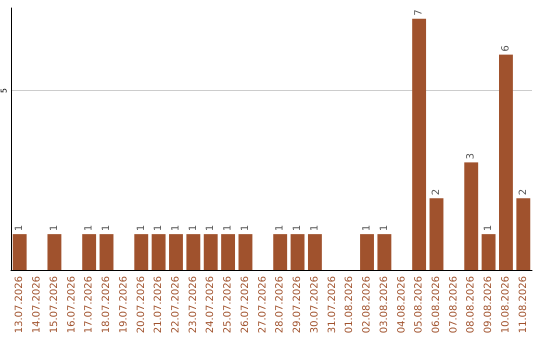 This screenshot has height=340, width=540. What do you see at coordinates (488, 305) in the screenshot?
I see `x-tick-label: 09.08.2026` at bounding box center [488, 305].